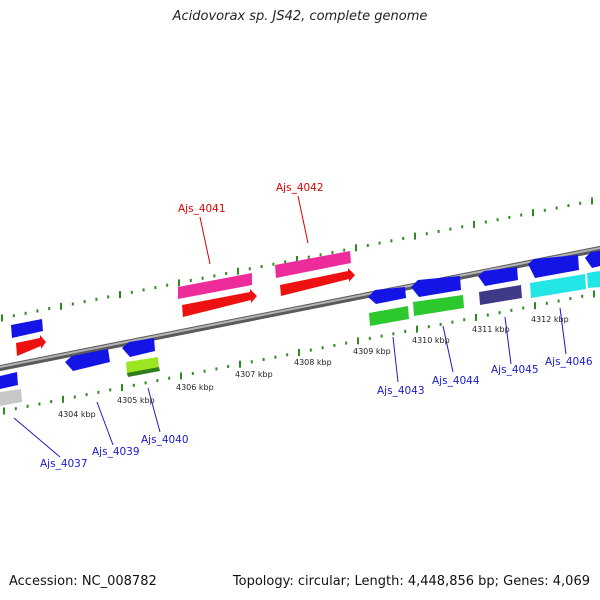 This screenshot has height=600, width=600. What do you see at coordinates (9, 380) in the screenshot?
I see `feature-blue-r1` at bounding box center [9, 380].